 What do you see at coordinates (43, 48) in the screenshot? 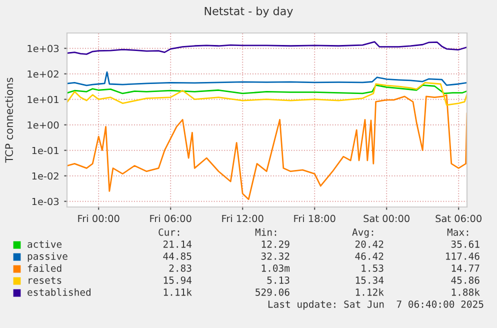
I see `y-tick-label: 1e+03` at bounding box center [43, 48].